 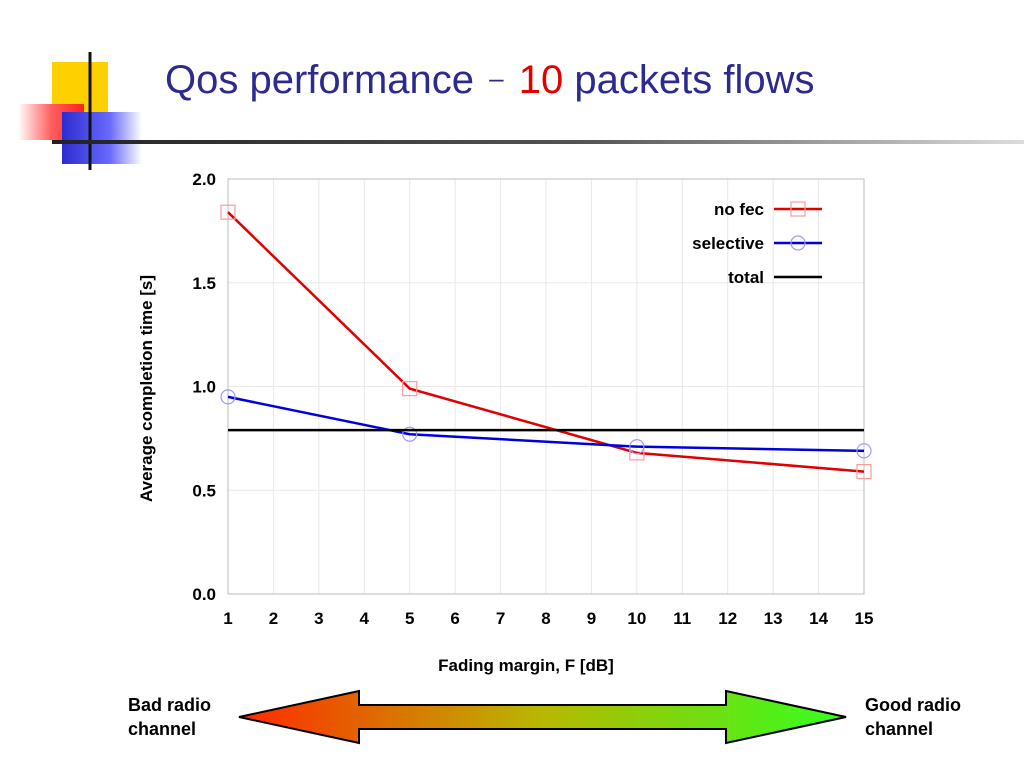 I want to click on y-tick-label-2: 1.0, so click(x=204, y=387).